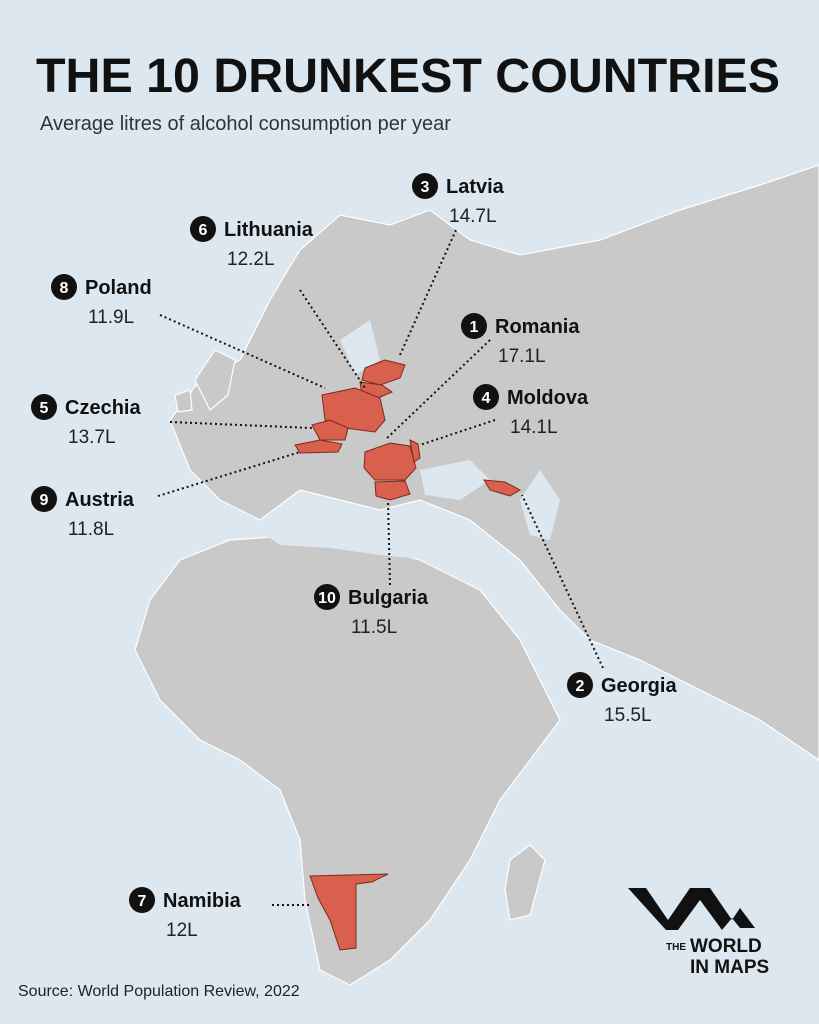  Describe the element at coordinates (392, 490) in the screenshot. I see `bulgaria-shape` at that location.